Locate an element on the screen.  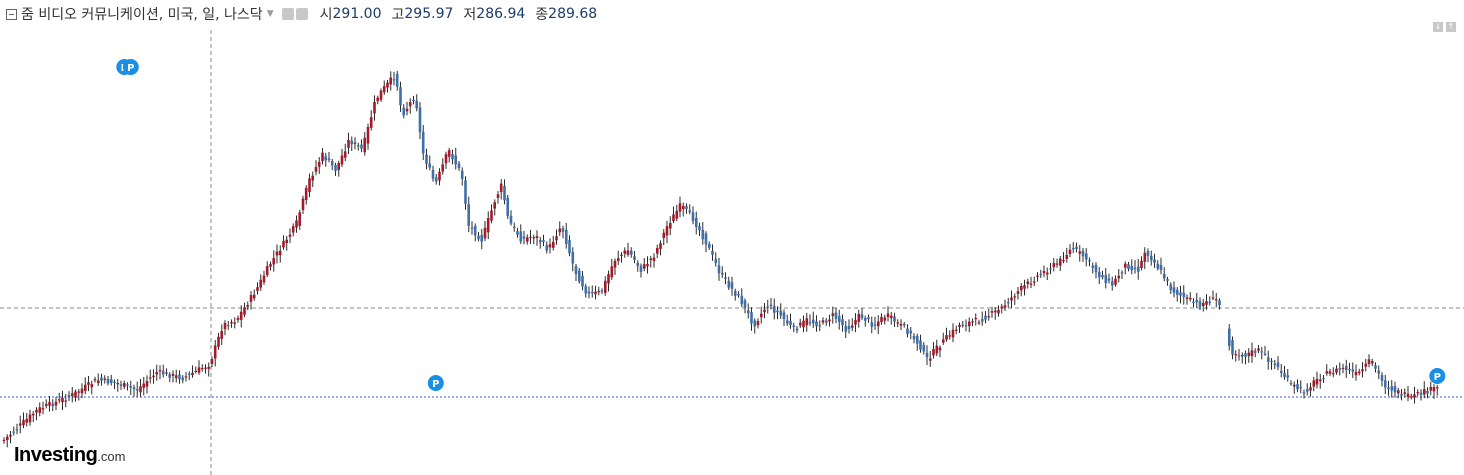
marker-label: P is located at coordinates (130, 68).